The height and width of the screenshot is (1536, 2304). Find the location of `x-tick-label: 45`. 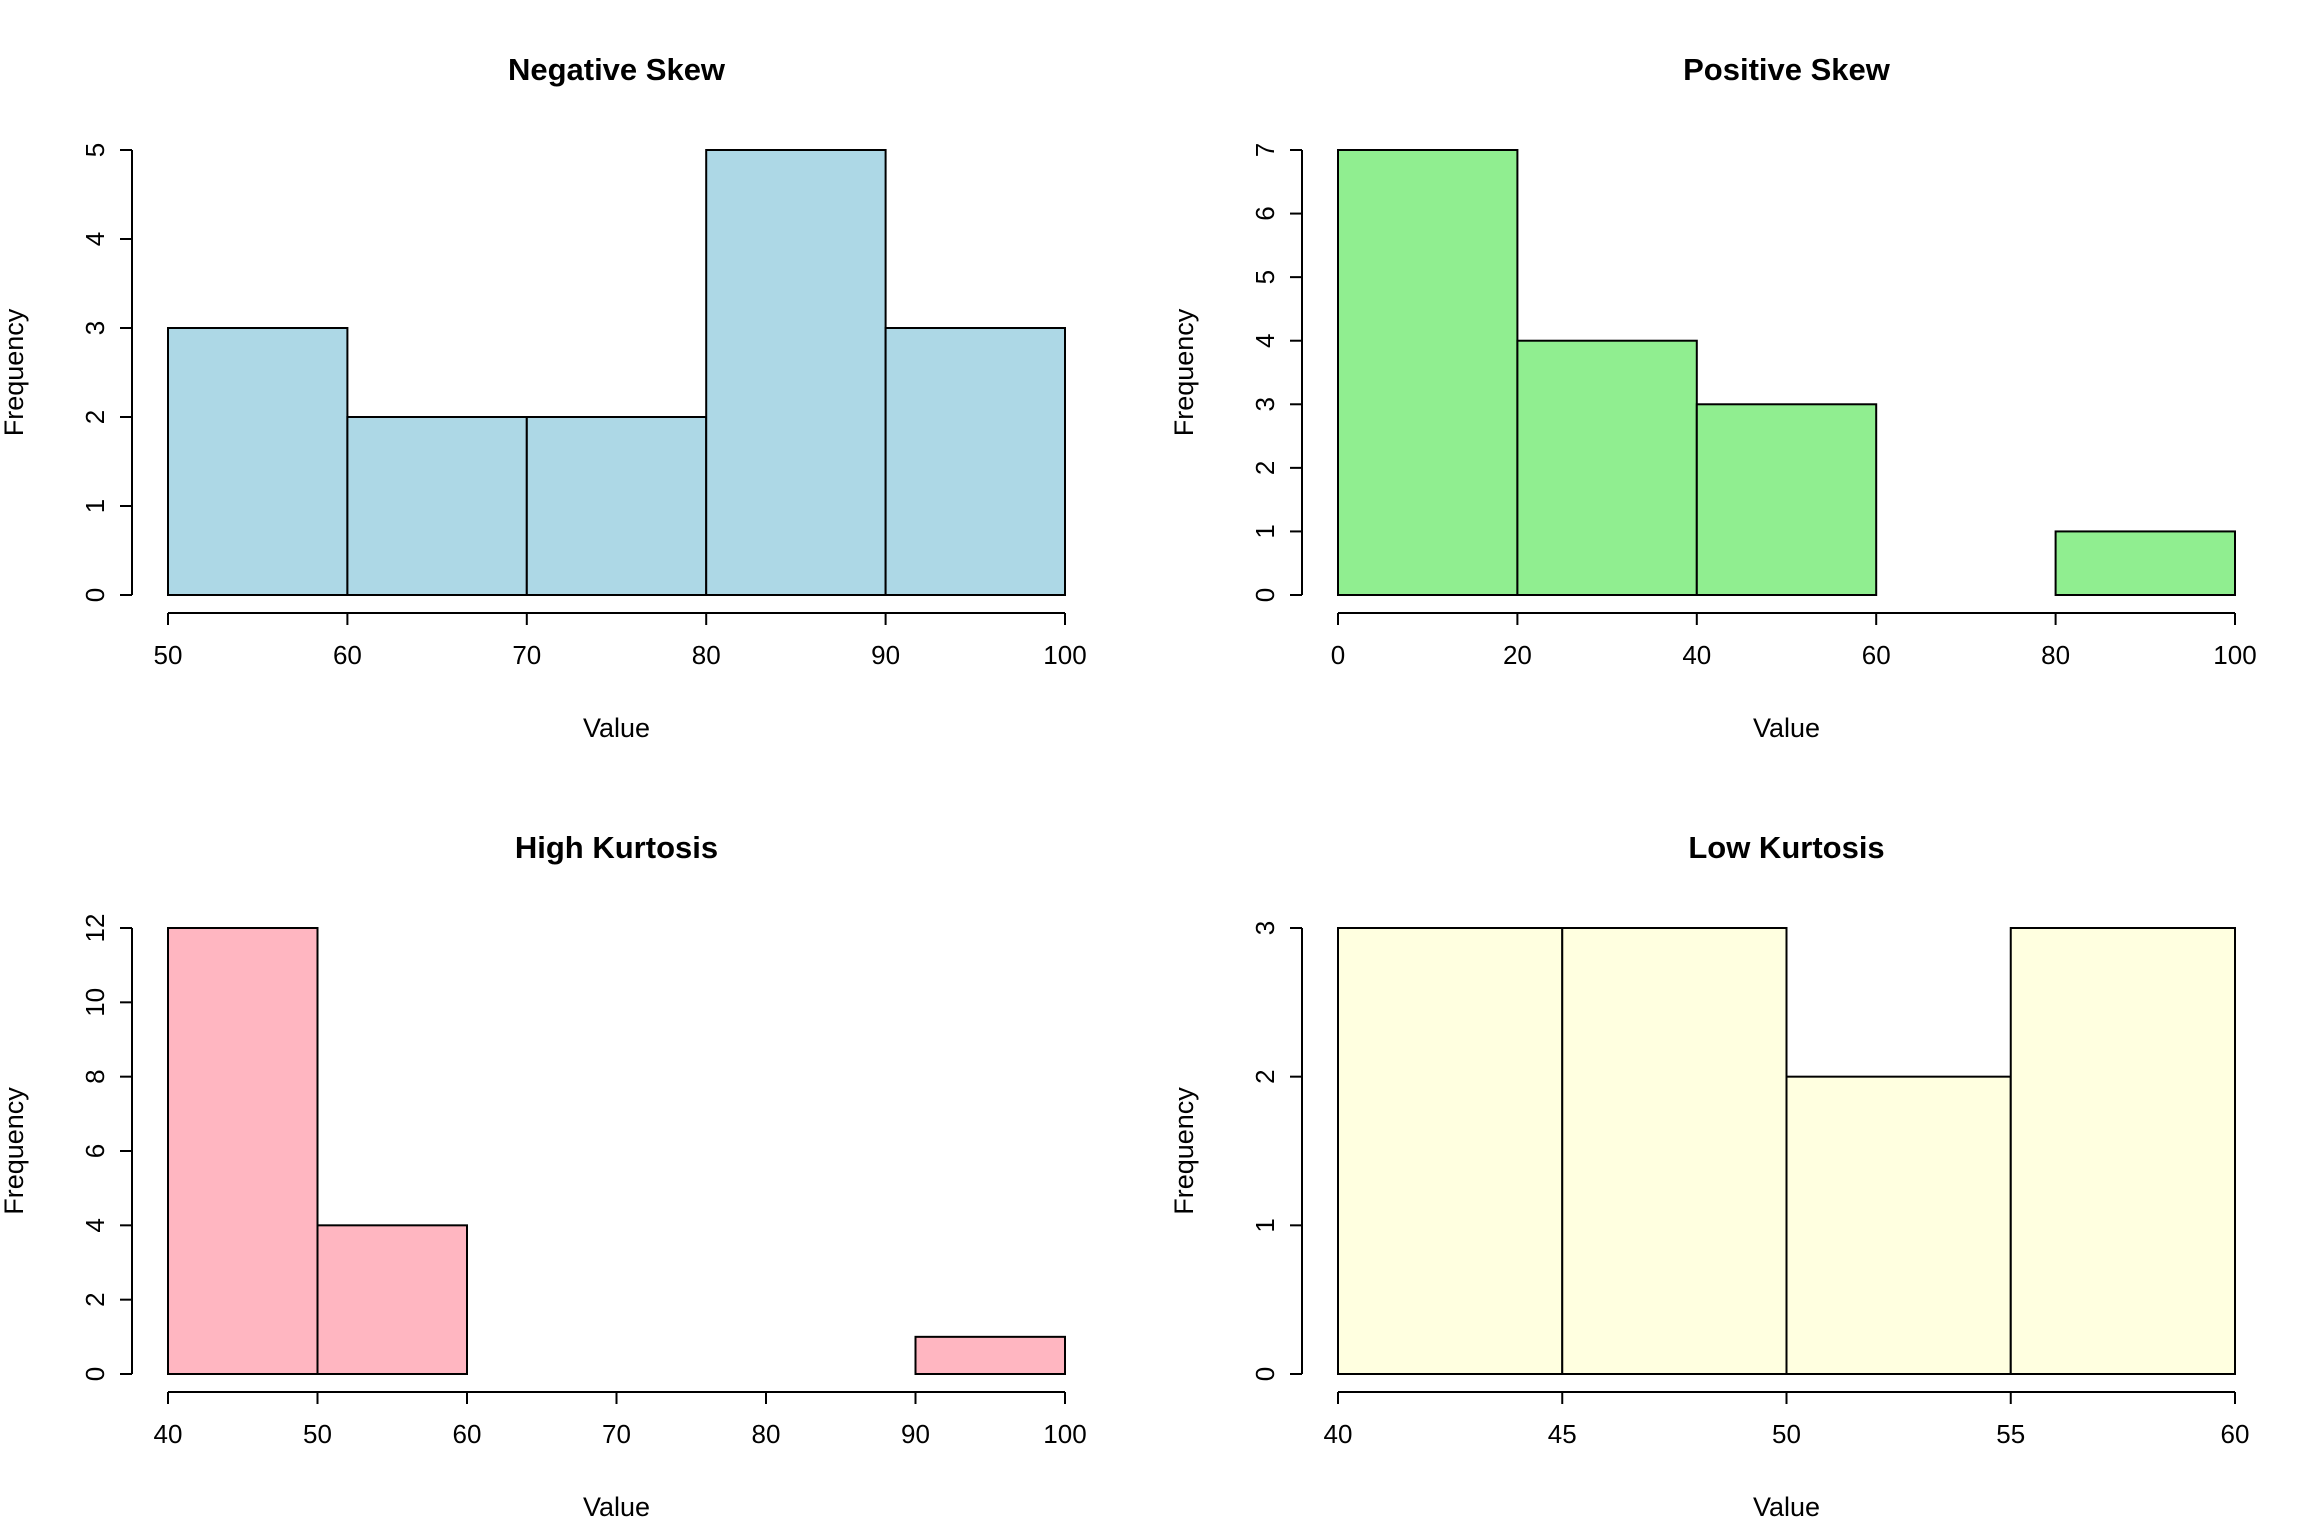

x-tick-label: 45 is located at coordinates (1562, 1434).